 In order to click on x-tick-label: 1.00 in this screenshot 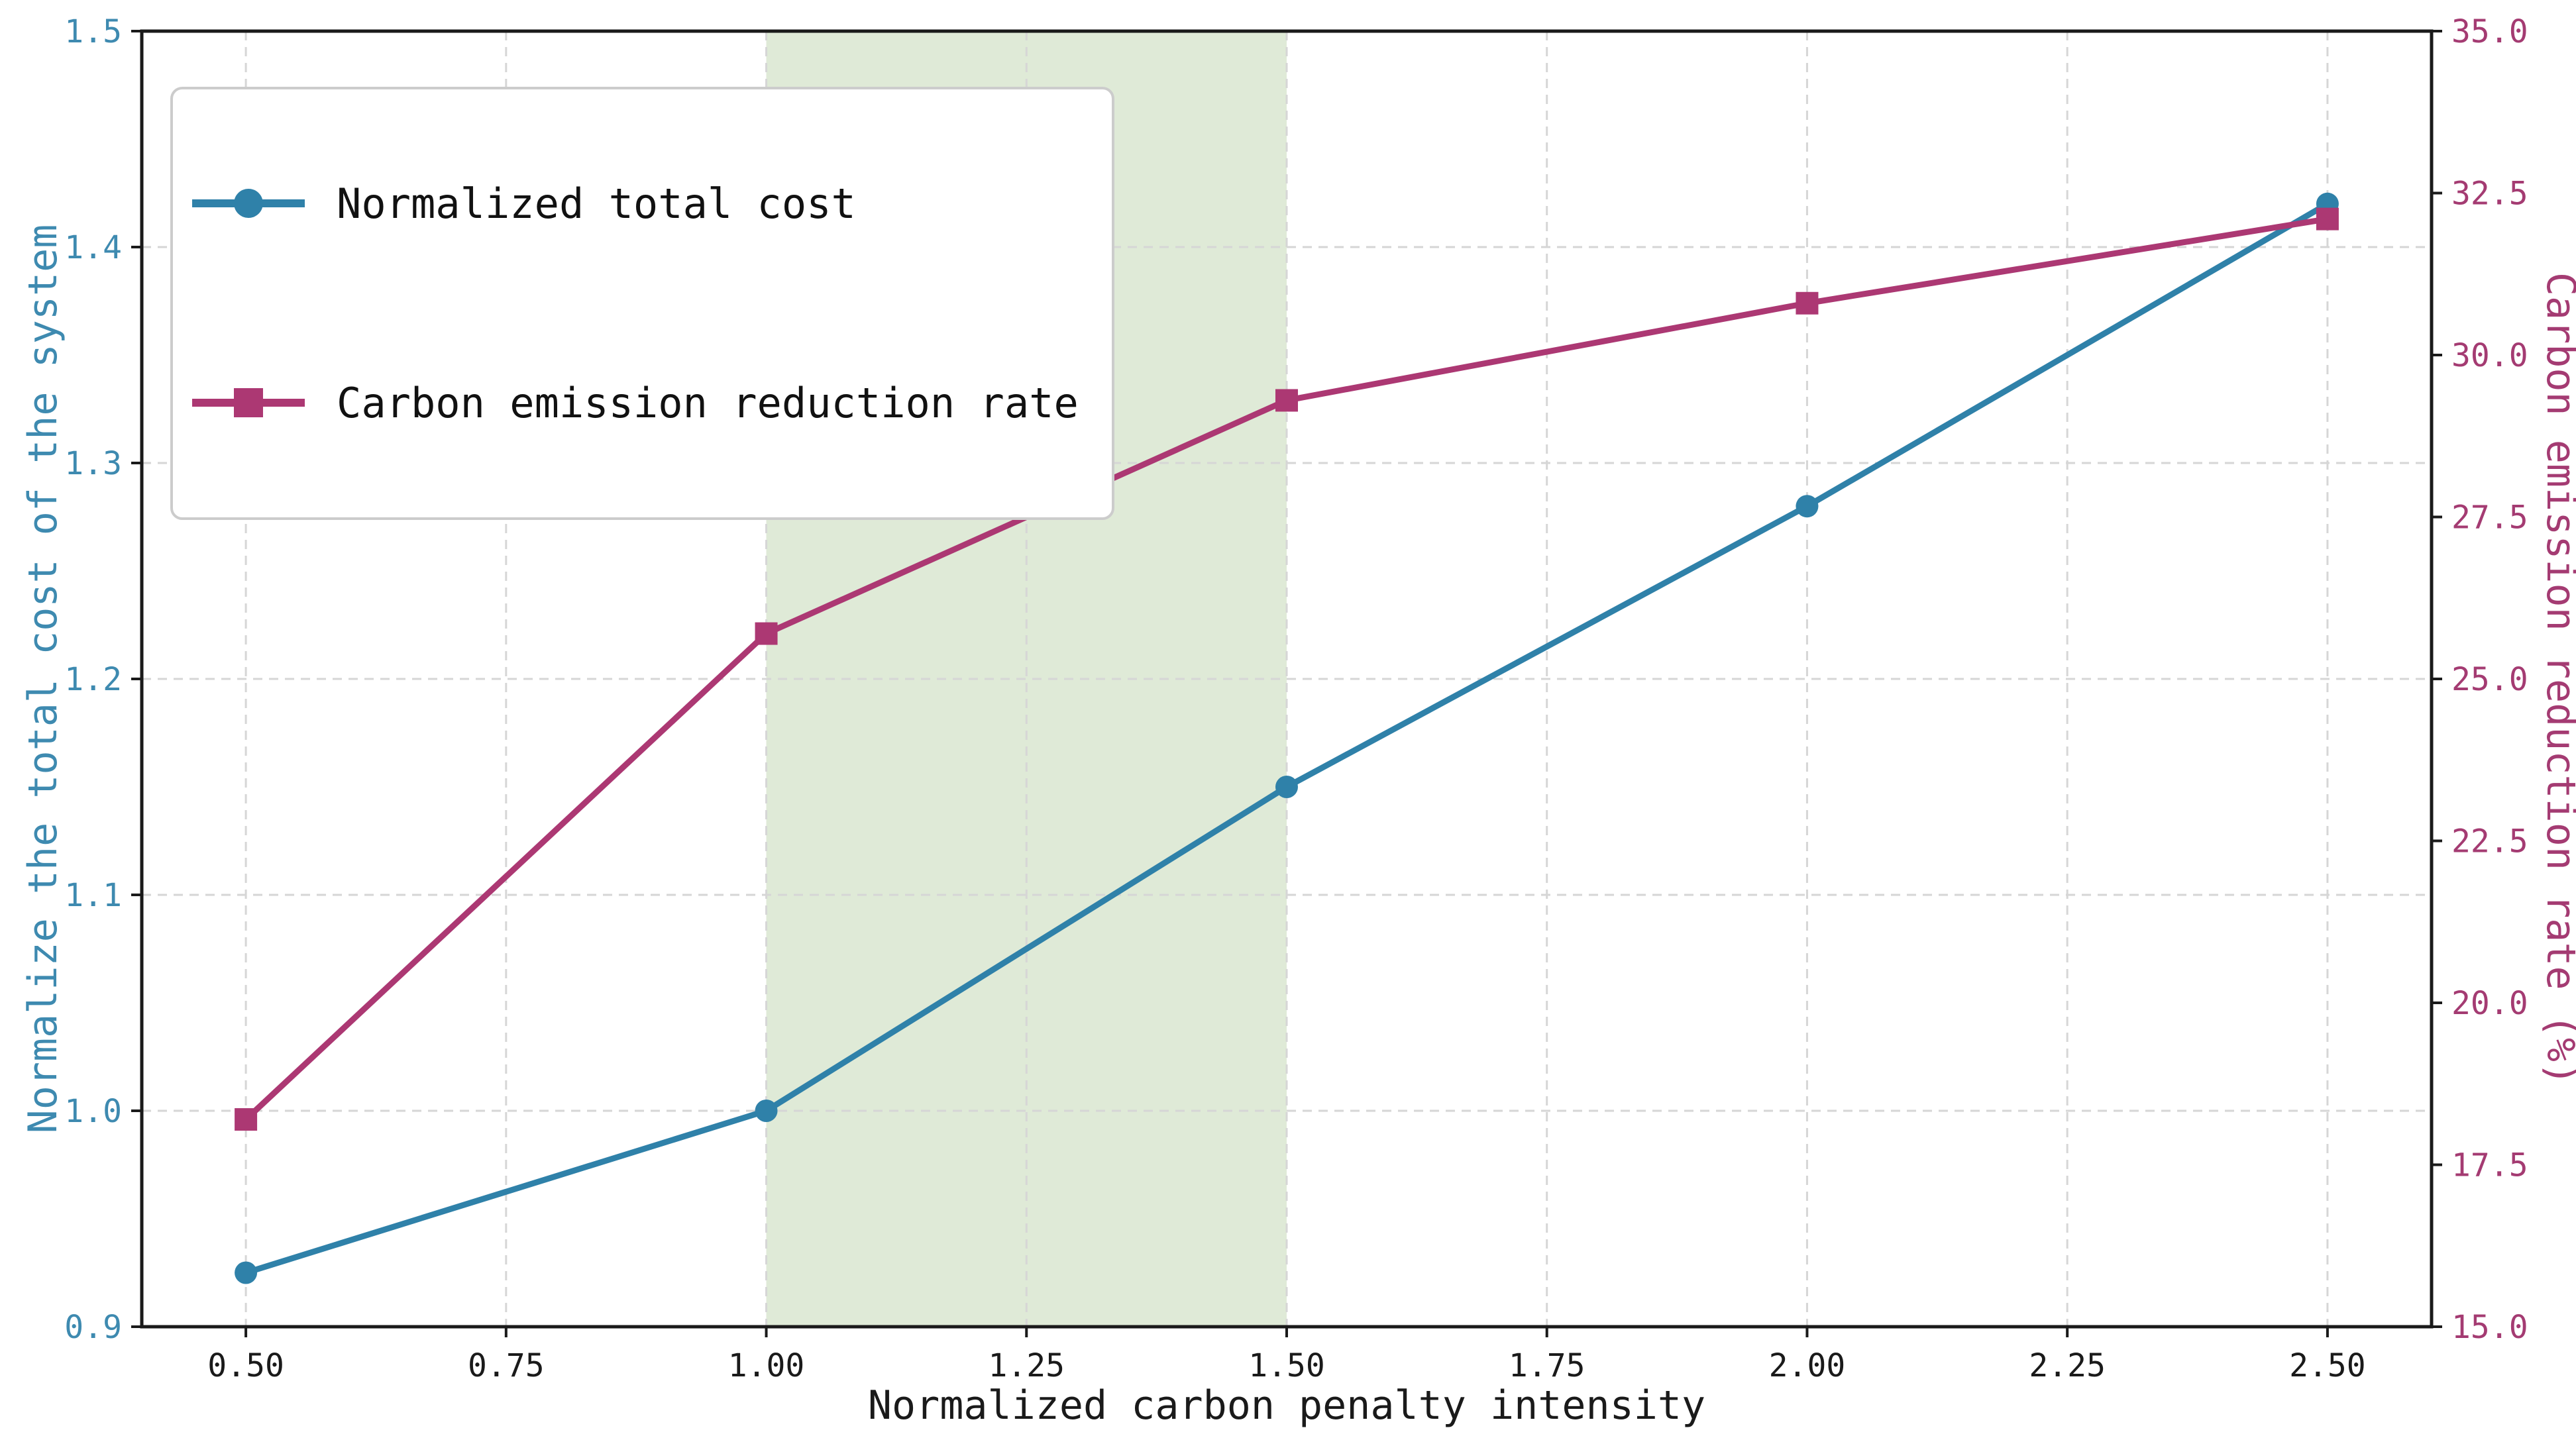, I will do `click(767, 1365)`.